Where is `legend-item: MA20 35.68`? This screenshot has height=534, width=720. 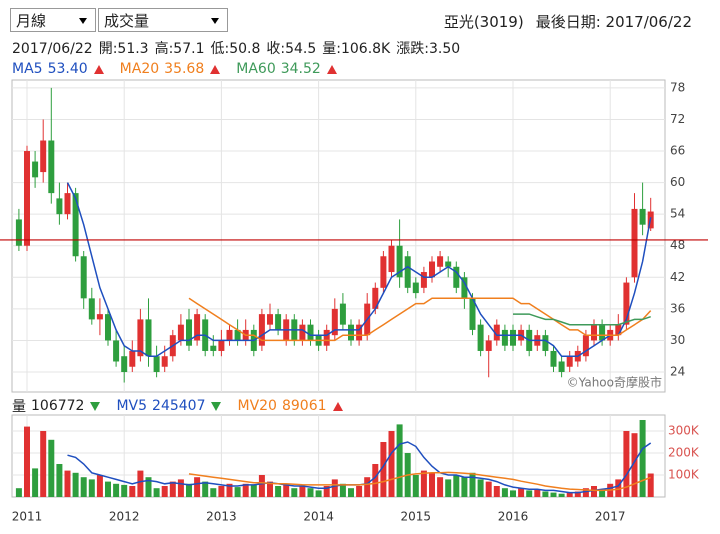 legend-item: MA20 35.68 is located at coordinates (170, 69).